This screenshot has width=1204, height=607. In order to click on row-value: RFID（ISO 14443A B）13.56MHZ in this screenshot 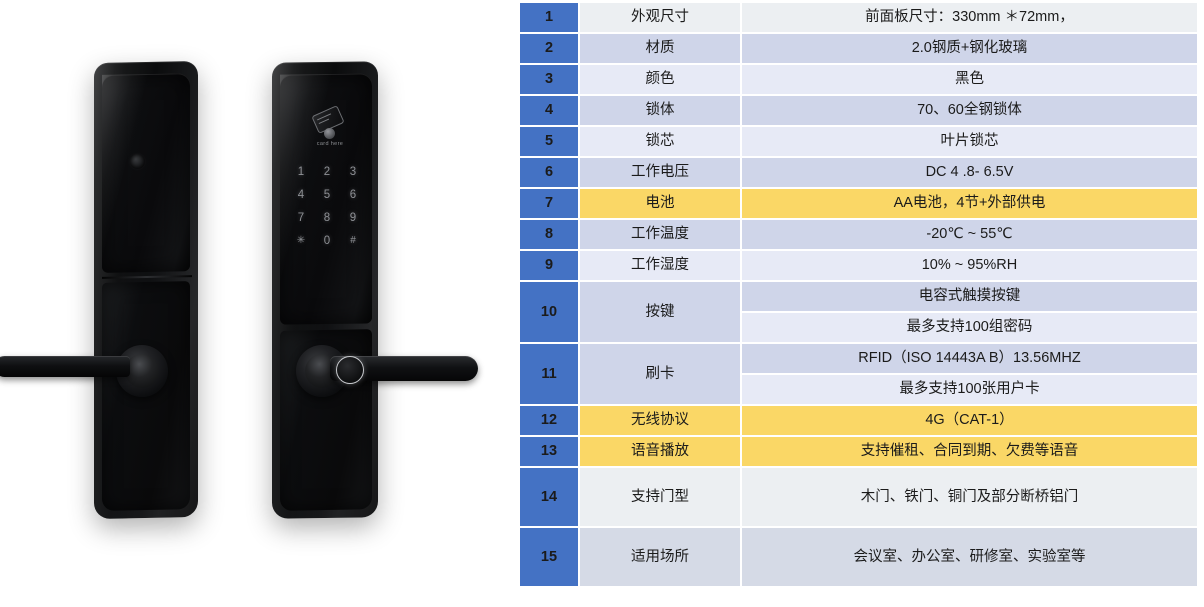, I will do `click(970, 359)`.